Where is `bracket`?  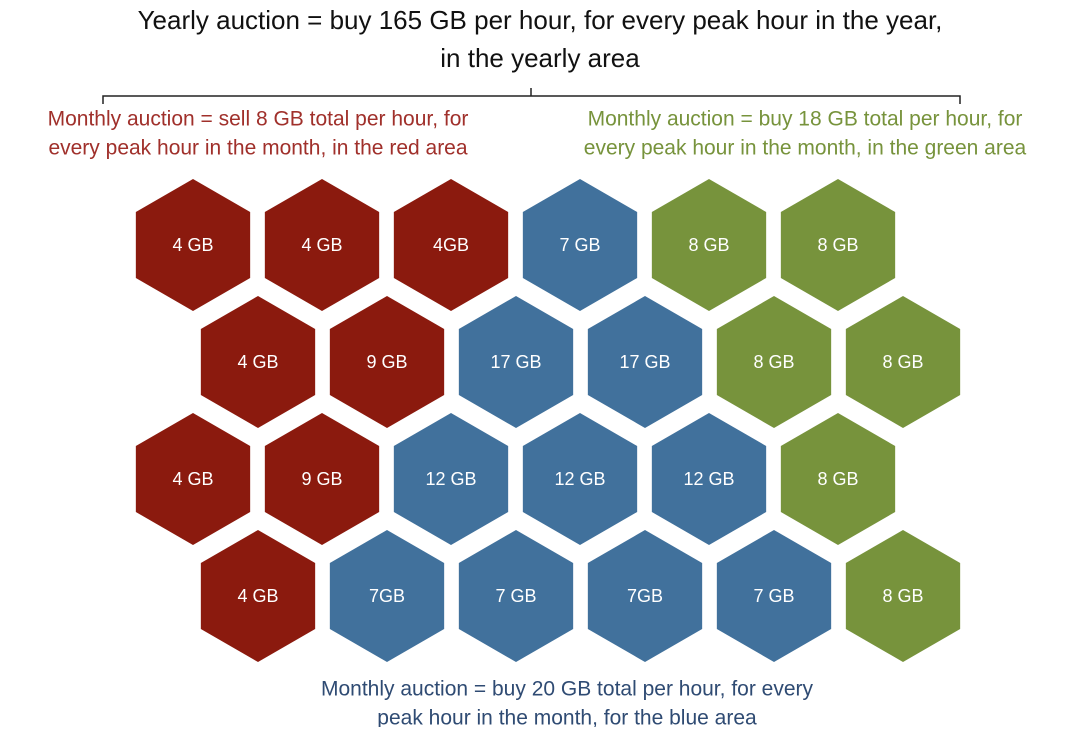 bracket is located at coordinates (531, 96).